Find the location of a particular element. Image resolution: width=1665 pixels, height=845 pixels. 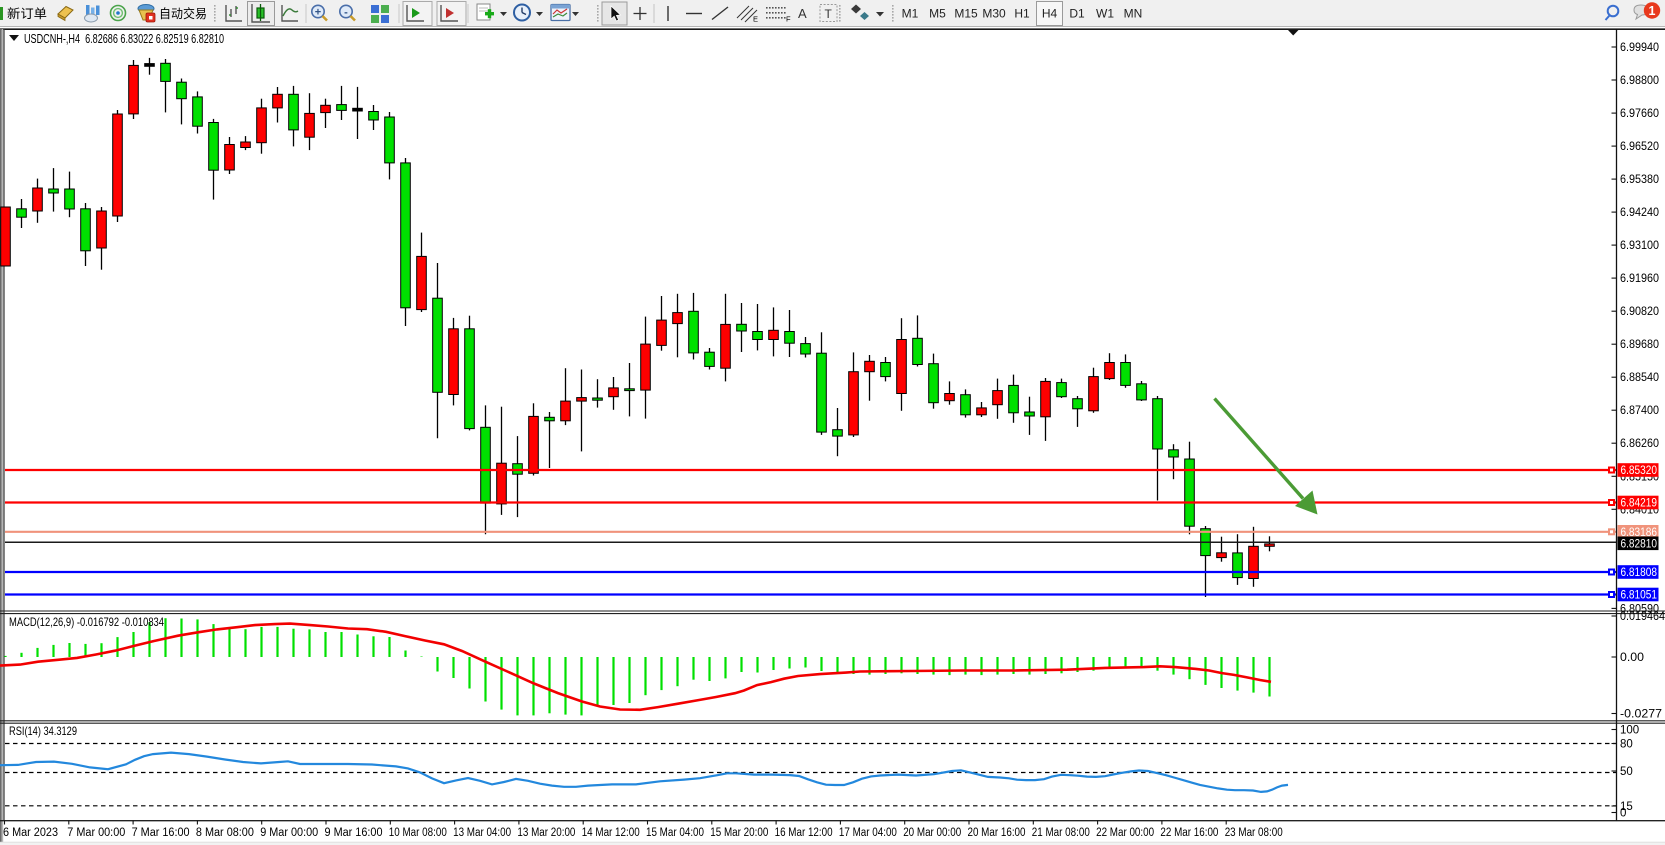

svg-text: 6.84219 is located at coordinates (1639, 504).